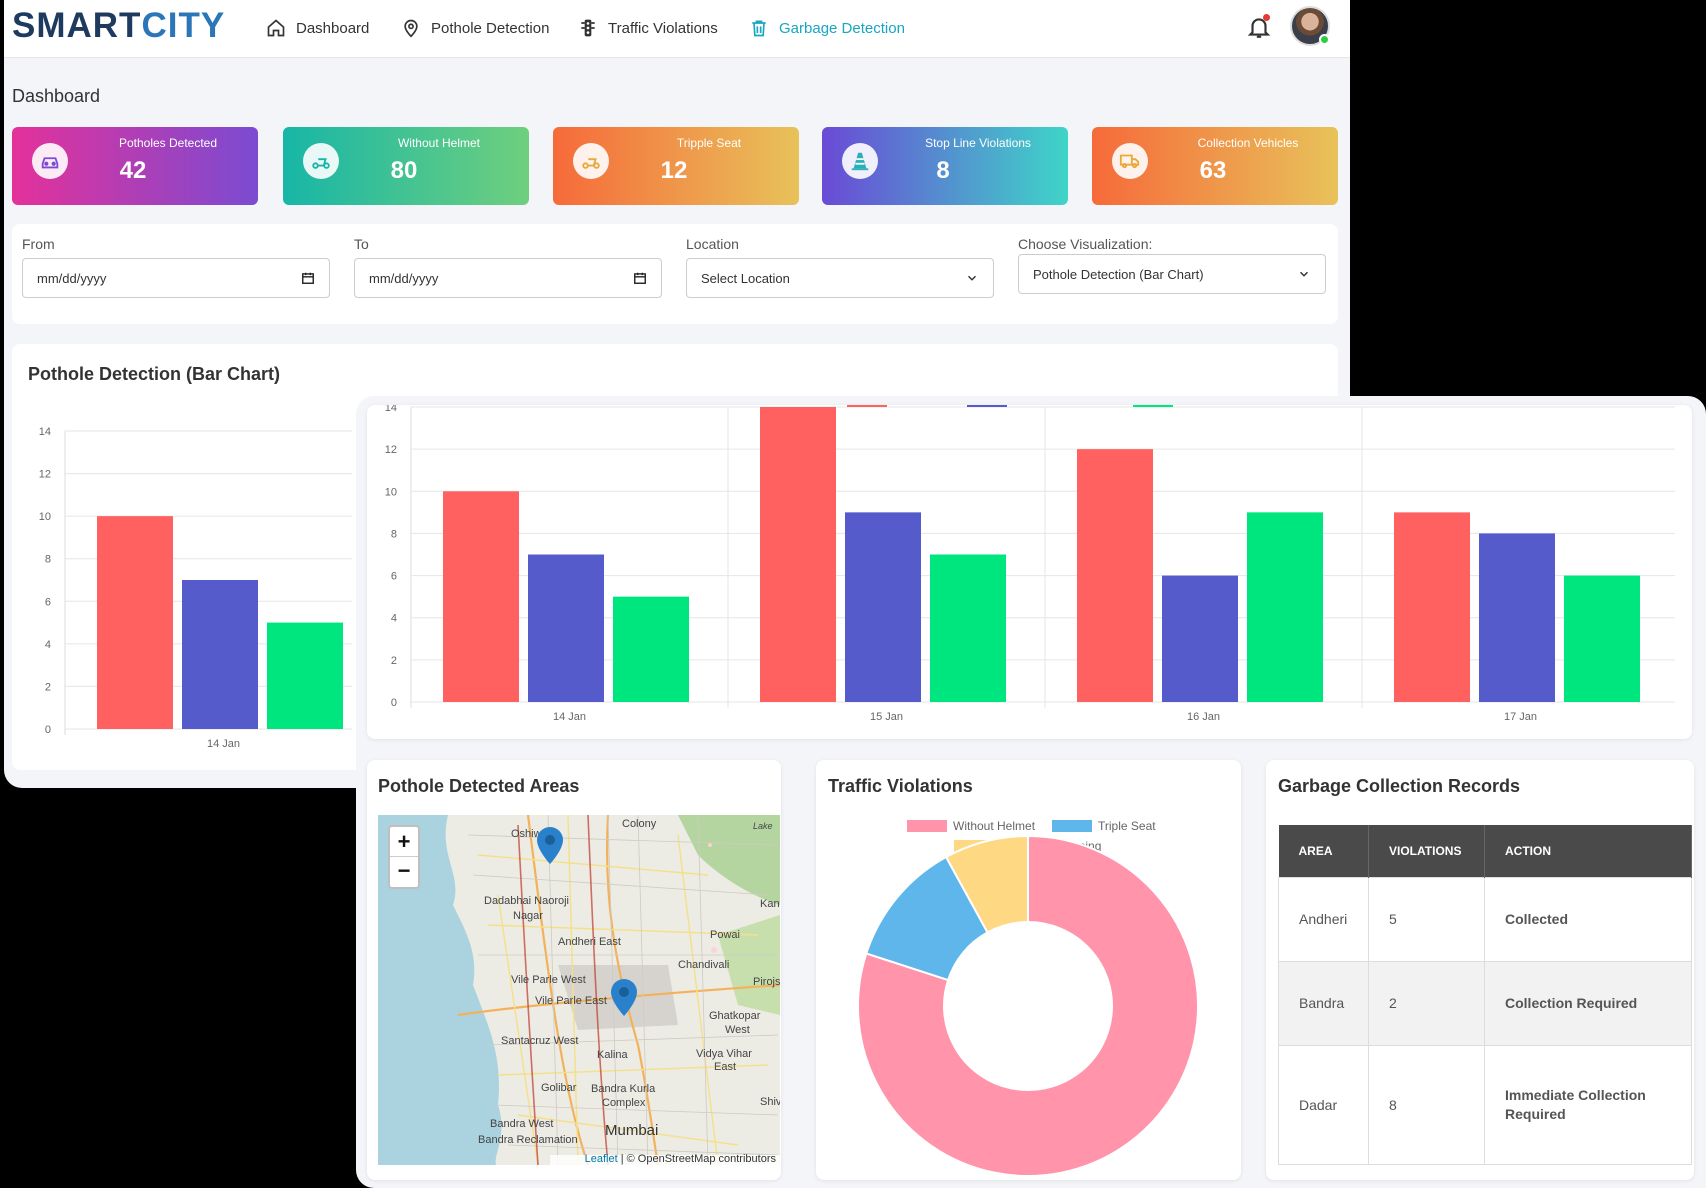  I want to click on nav-traffic-violations: Traffic Violations, so click(648, 28).